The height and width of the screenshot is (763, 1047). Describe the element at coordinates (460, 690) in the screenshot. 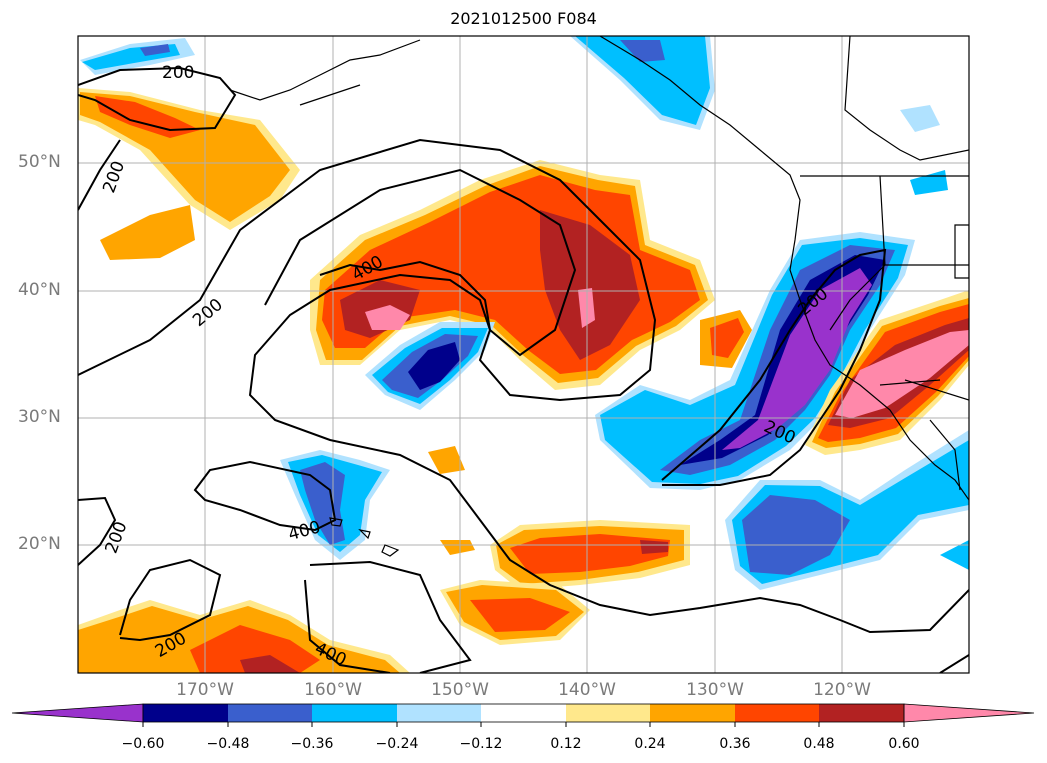

I see `lon-label: 150°W` at that location.